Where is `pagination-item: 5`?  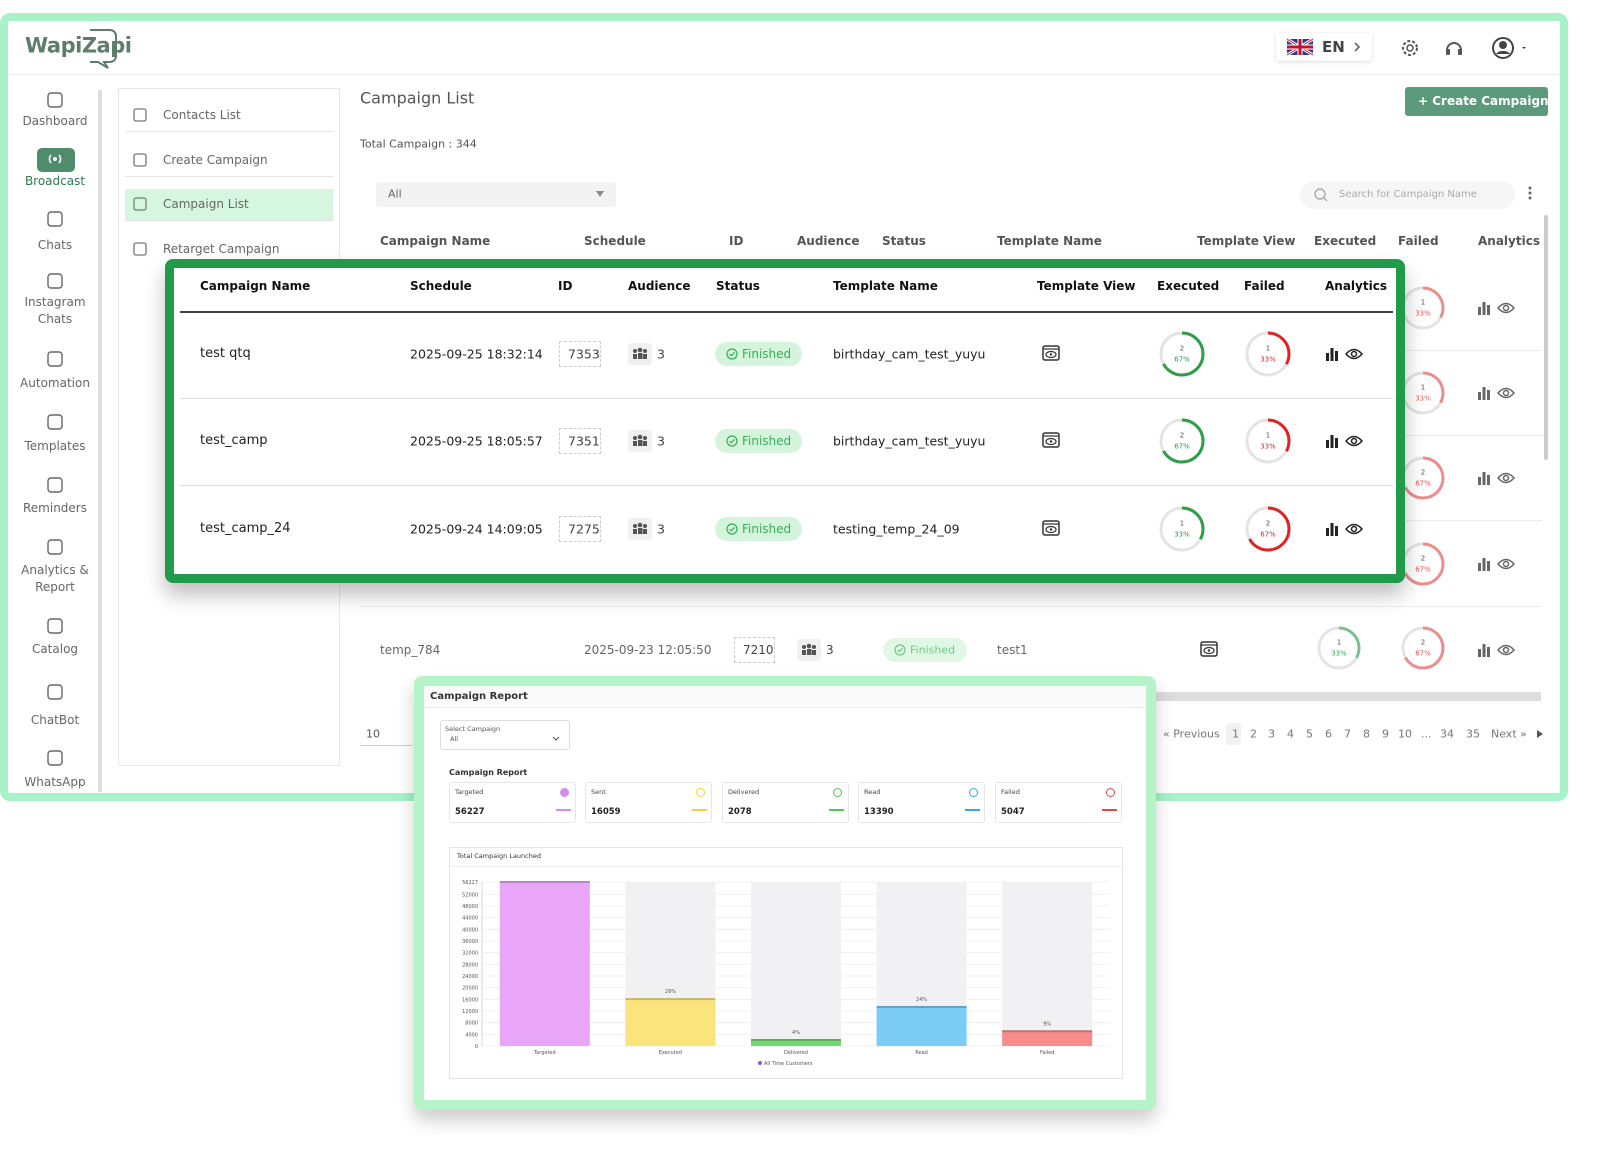 pagination-item: 5 is located at coordinates (1309, 734).